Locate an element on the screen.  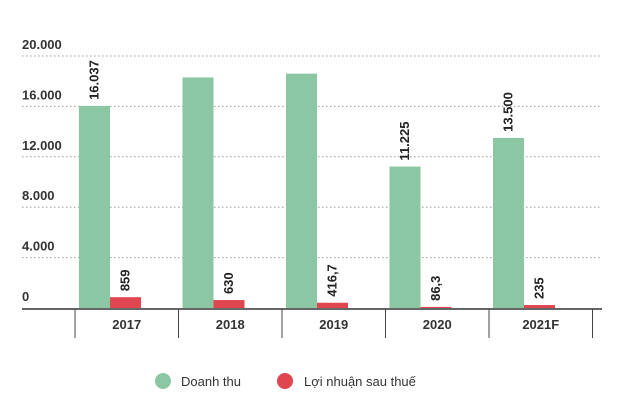
x-tick-label: 2018 is located at coordinates (230, 324).